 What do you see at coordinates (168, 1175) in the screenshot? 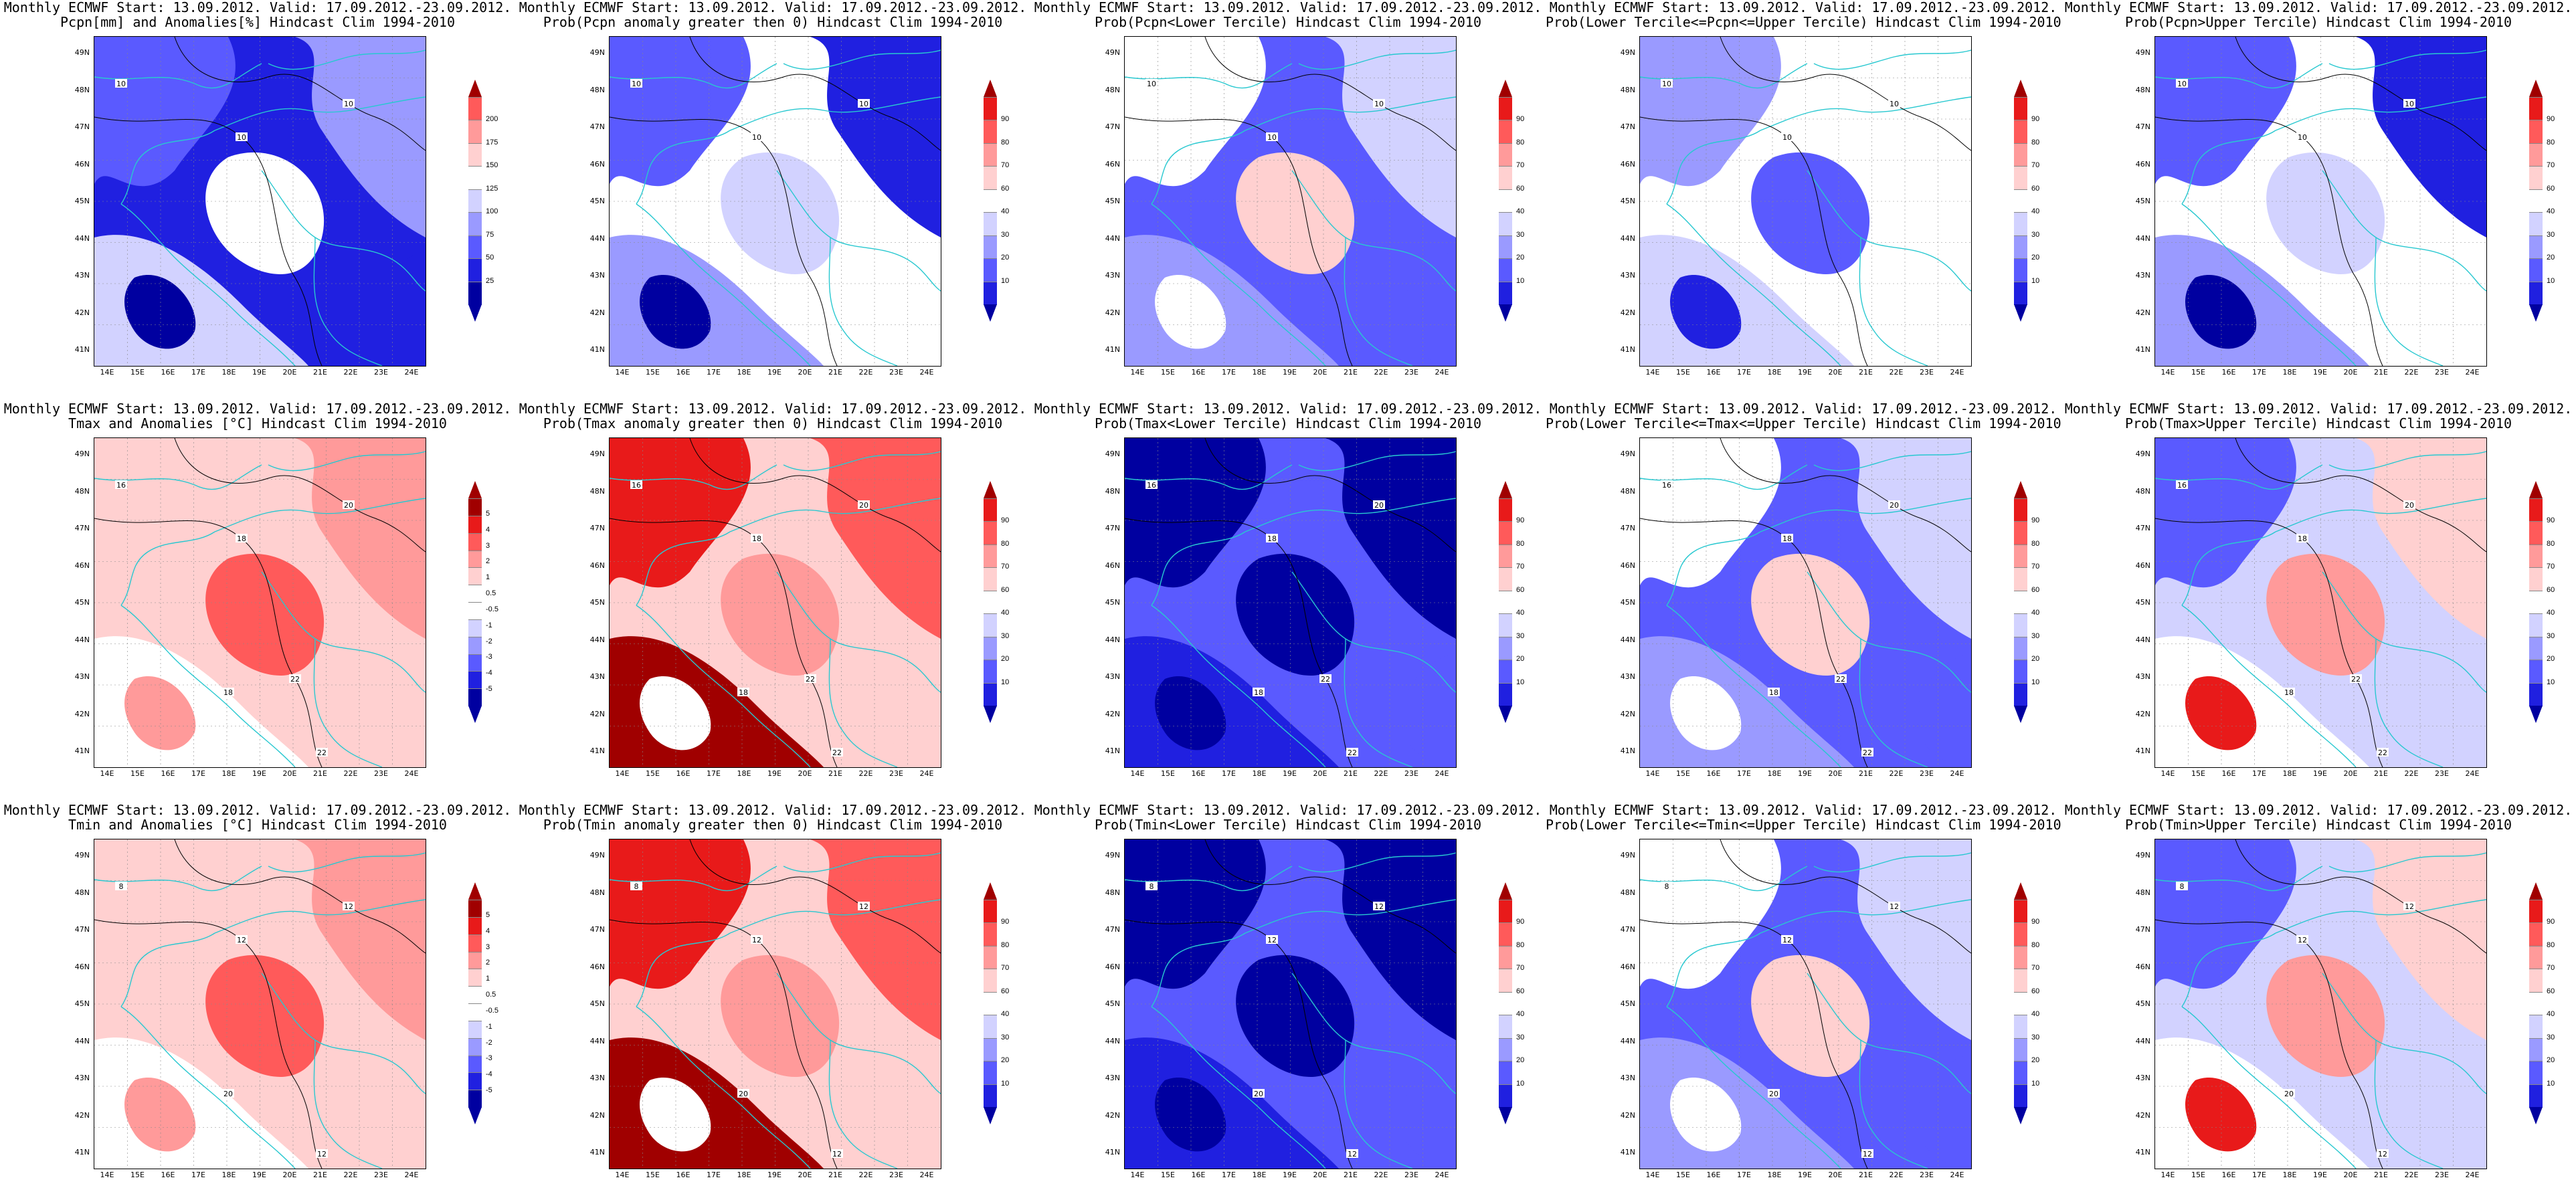
I see `longitude-tick-label: 16E` at bounding box center [168, 1175].